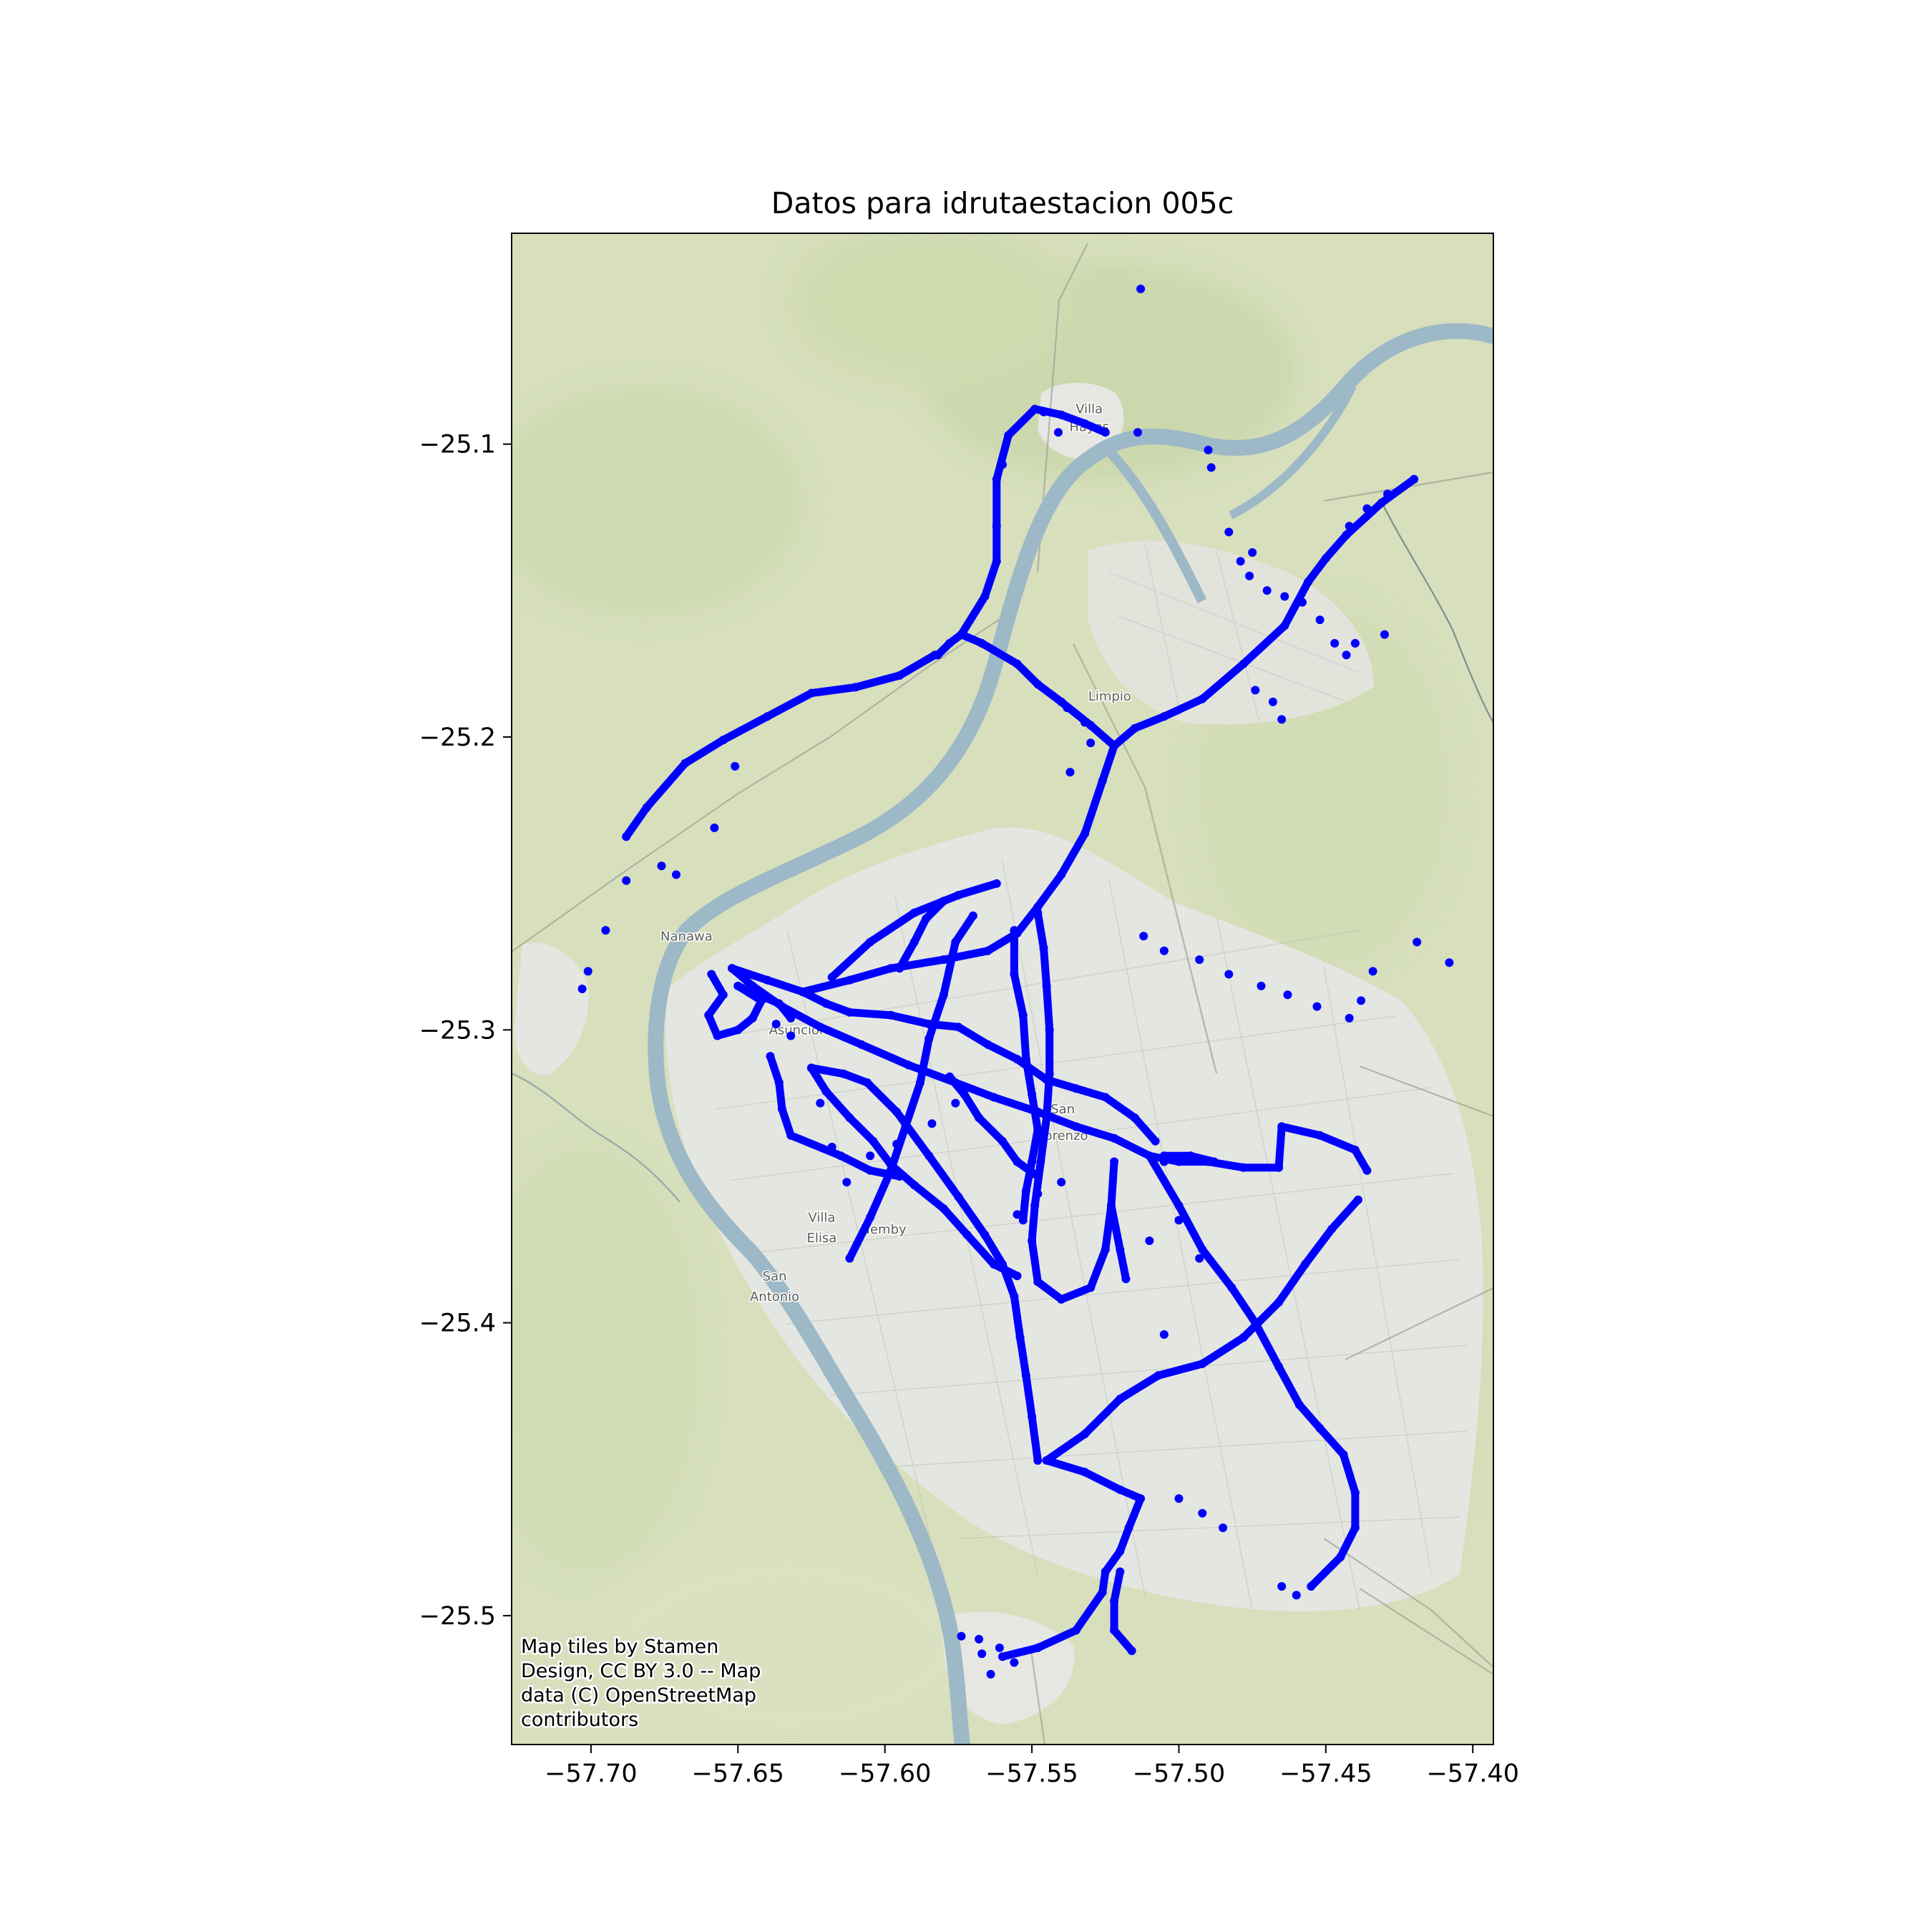 This screenshot has width=1932, height=1932. I want to click on y-tick-label: −25.5, so click(457, 1616).